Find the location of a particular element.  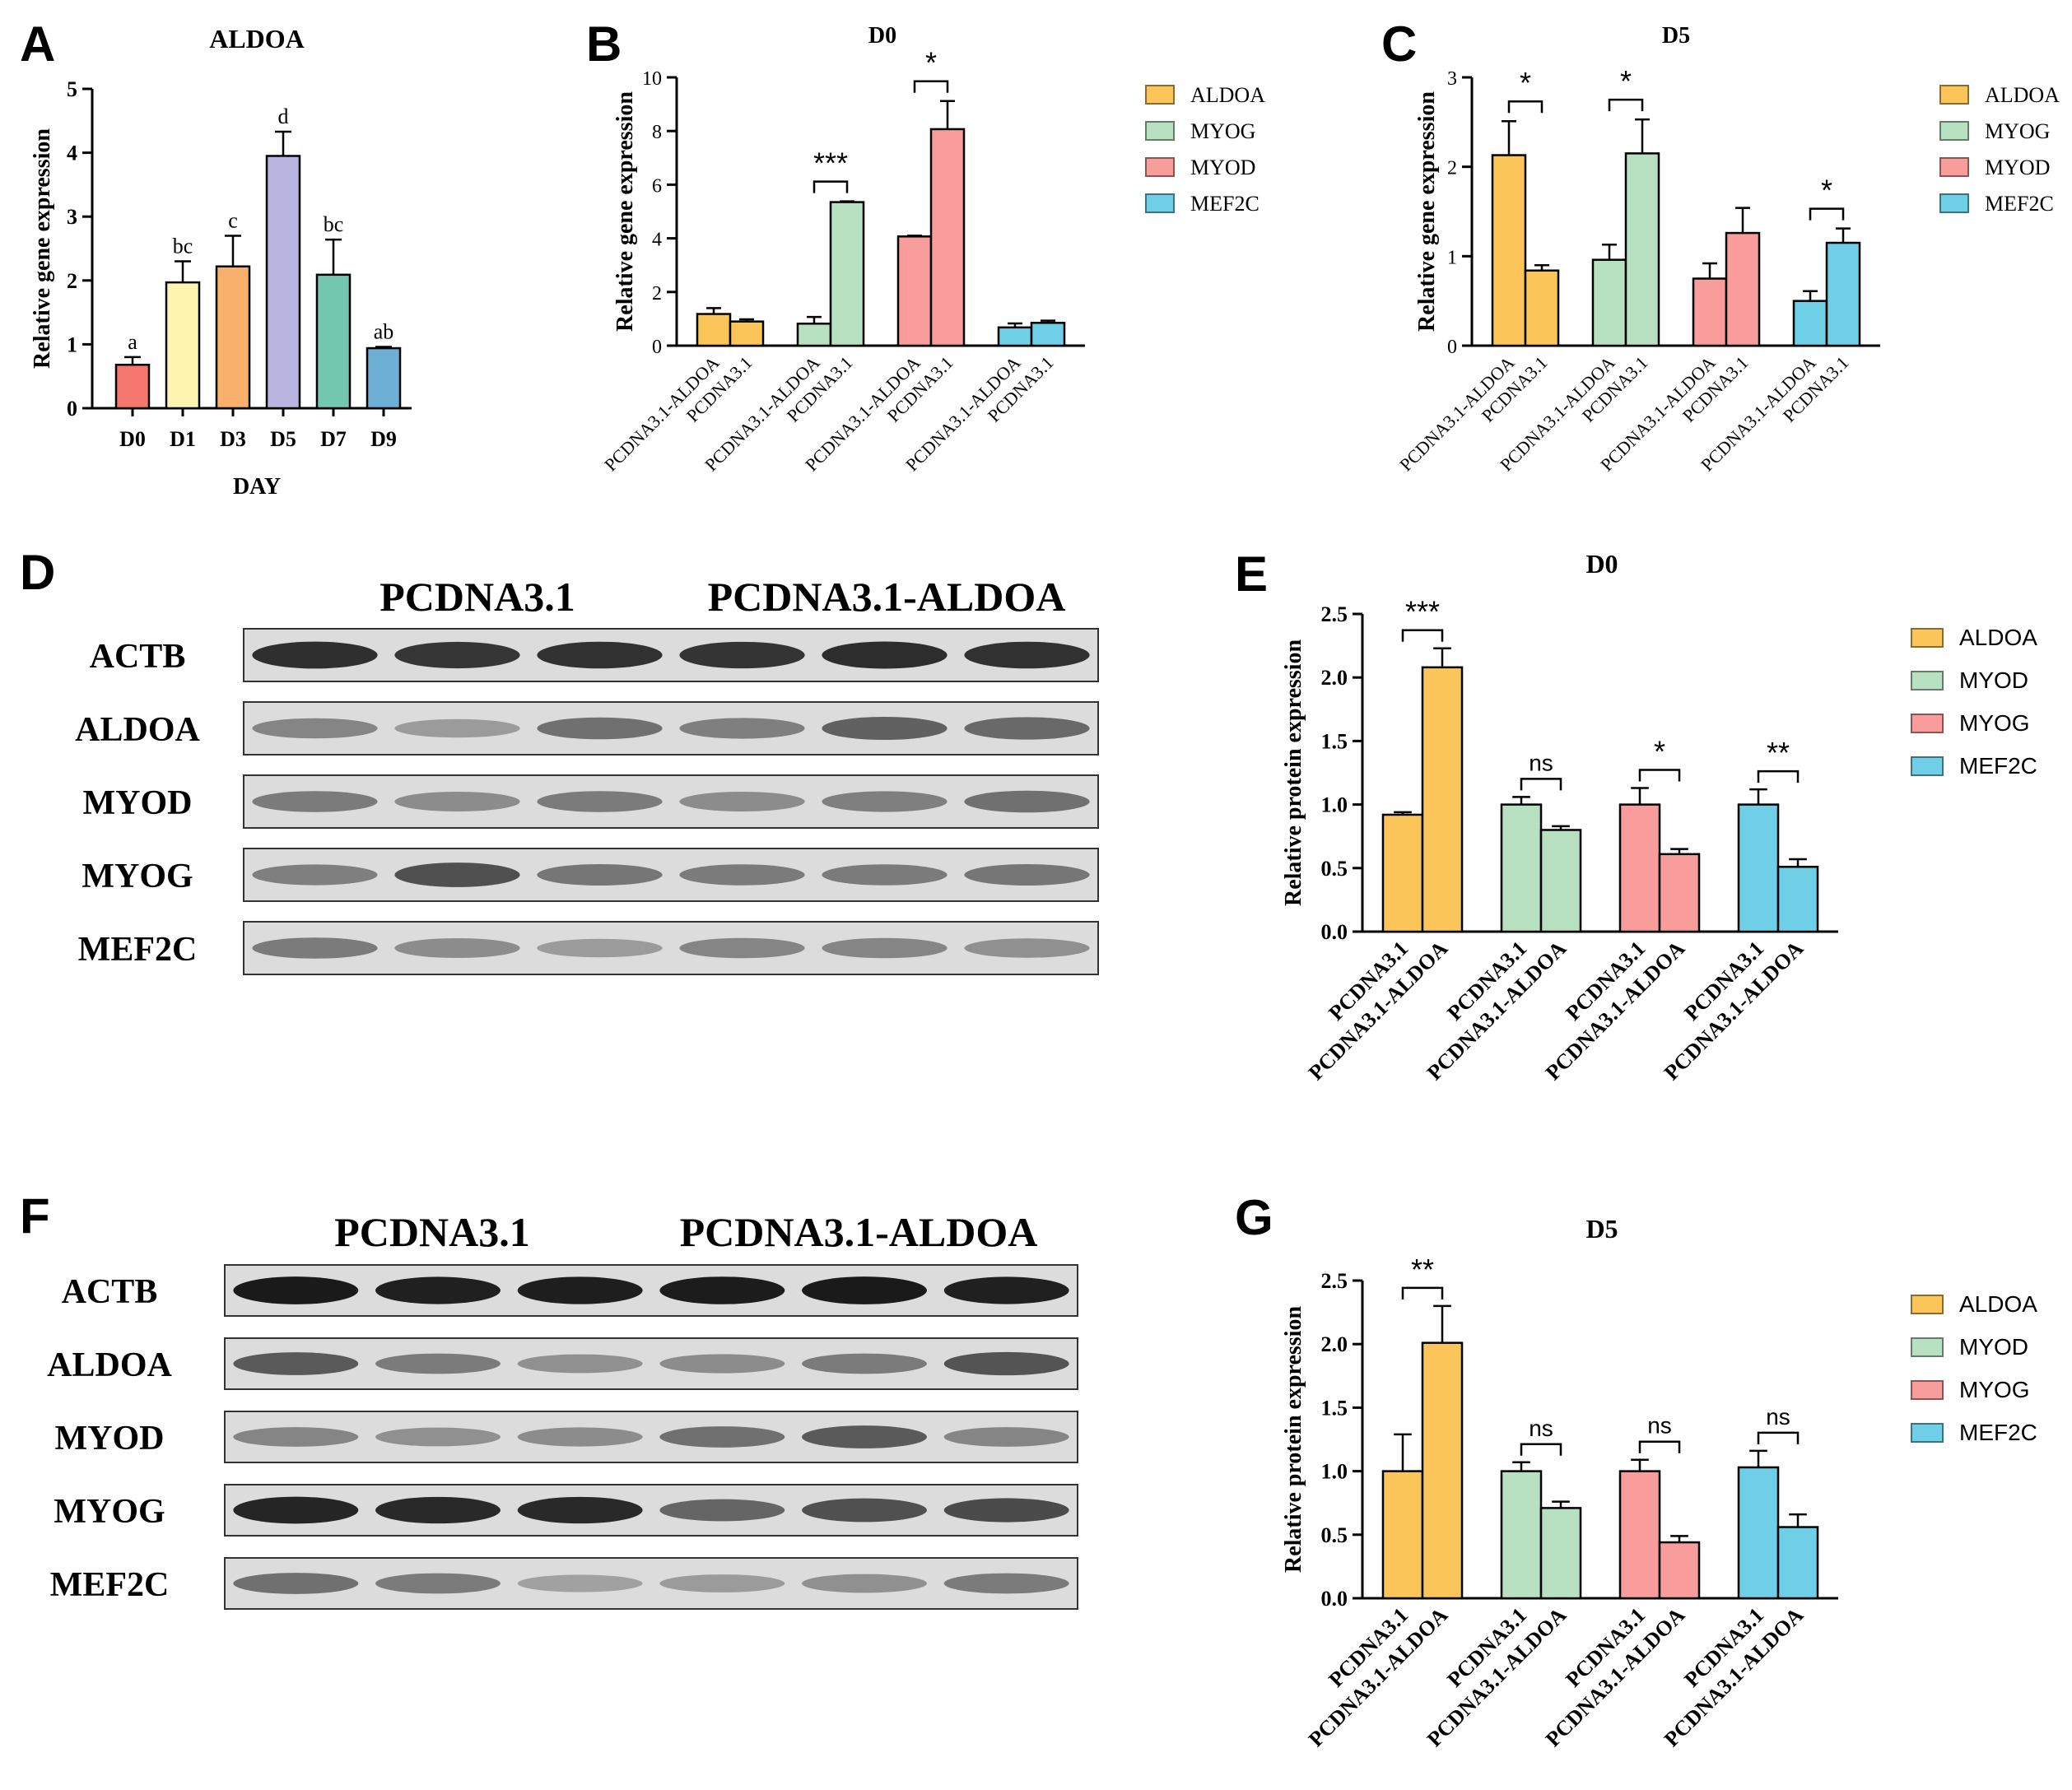

category-label: D3 is located at coordinates (233, 439).